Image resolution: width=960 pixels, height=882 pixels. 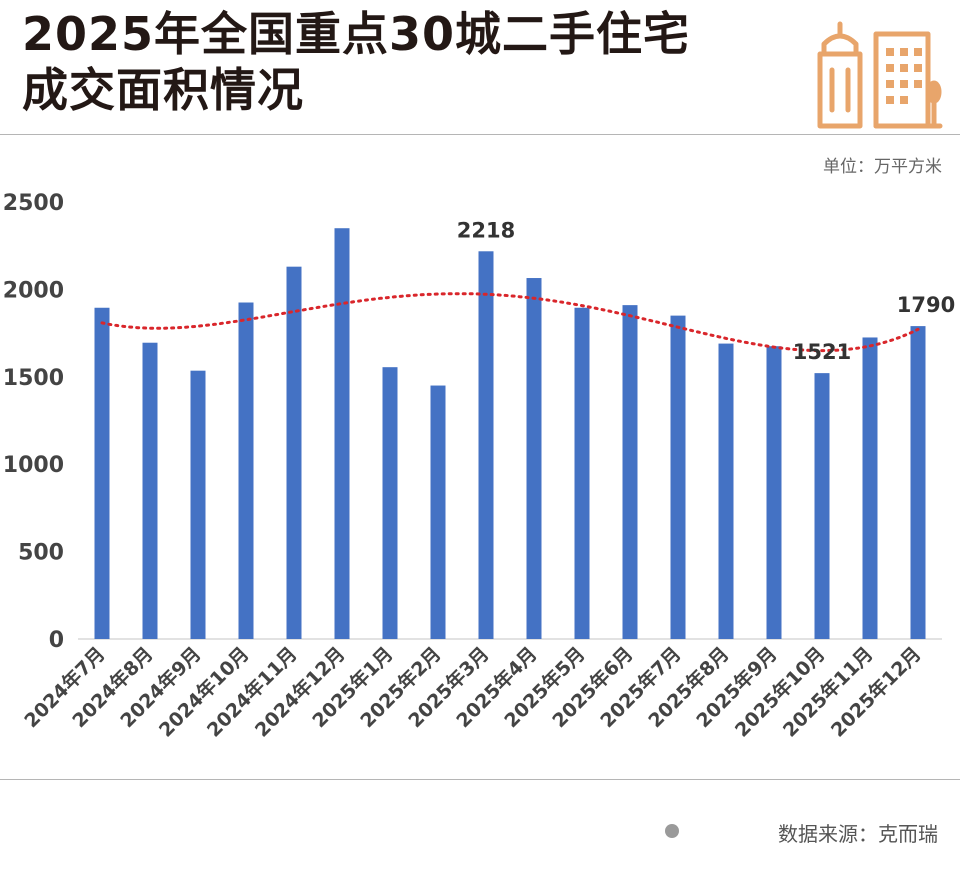 I want to click on unit-label: 单位：万平方米, so click(x=882, y=167).